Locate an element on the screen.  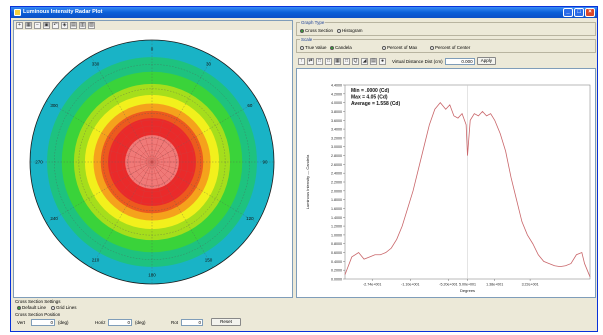
y-tick-label: 2.6000 is located at coordinates (336, 165).